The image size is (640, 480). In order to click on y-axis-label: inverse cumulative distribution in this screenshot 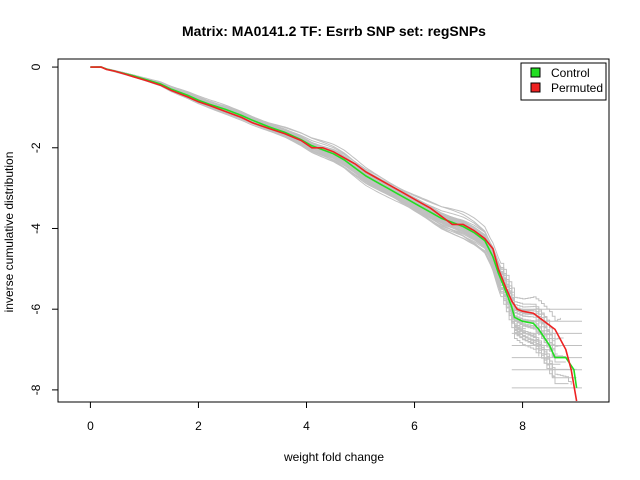, I will do `click(9, 232)`.